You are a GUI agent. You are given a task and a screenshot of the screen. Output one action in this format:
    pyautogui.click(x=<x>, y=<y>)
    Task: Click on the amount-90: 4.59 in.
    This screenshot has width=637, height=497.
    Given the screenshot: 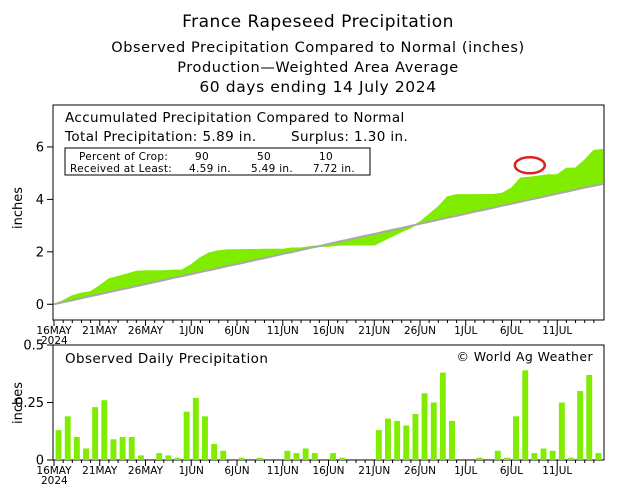 What is the action you would take?
    pyautogui.click(x=210, y=169)
    